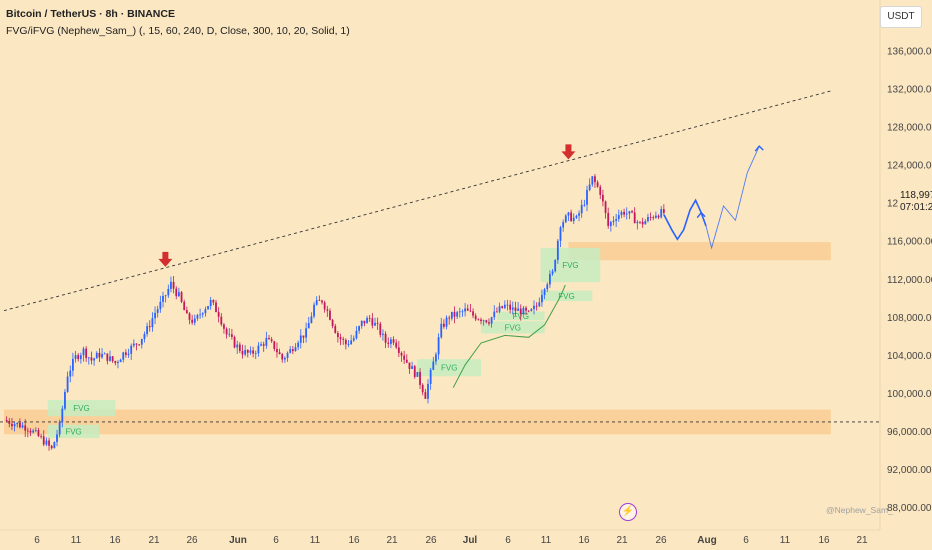 The image size is (932, 550). I want to click on price-tick-label: 88,000.00, so click(909, 508).